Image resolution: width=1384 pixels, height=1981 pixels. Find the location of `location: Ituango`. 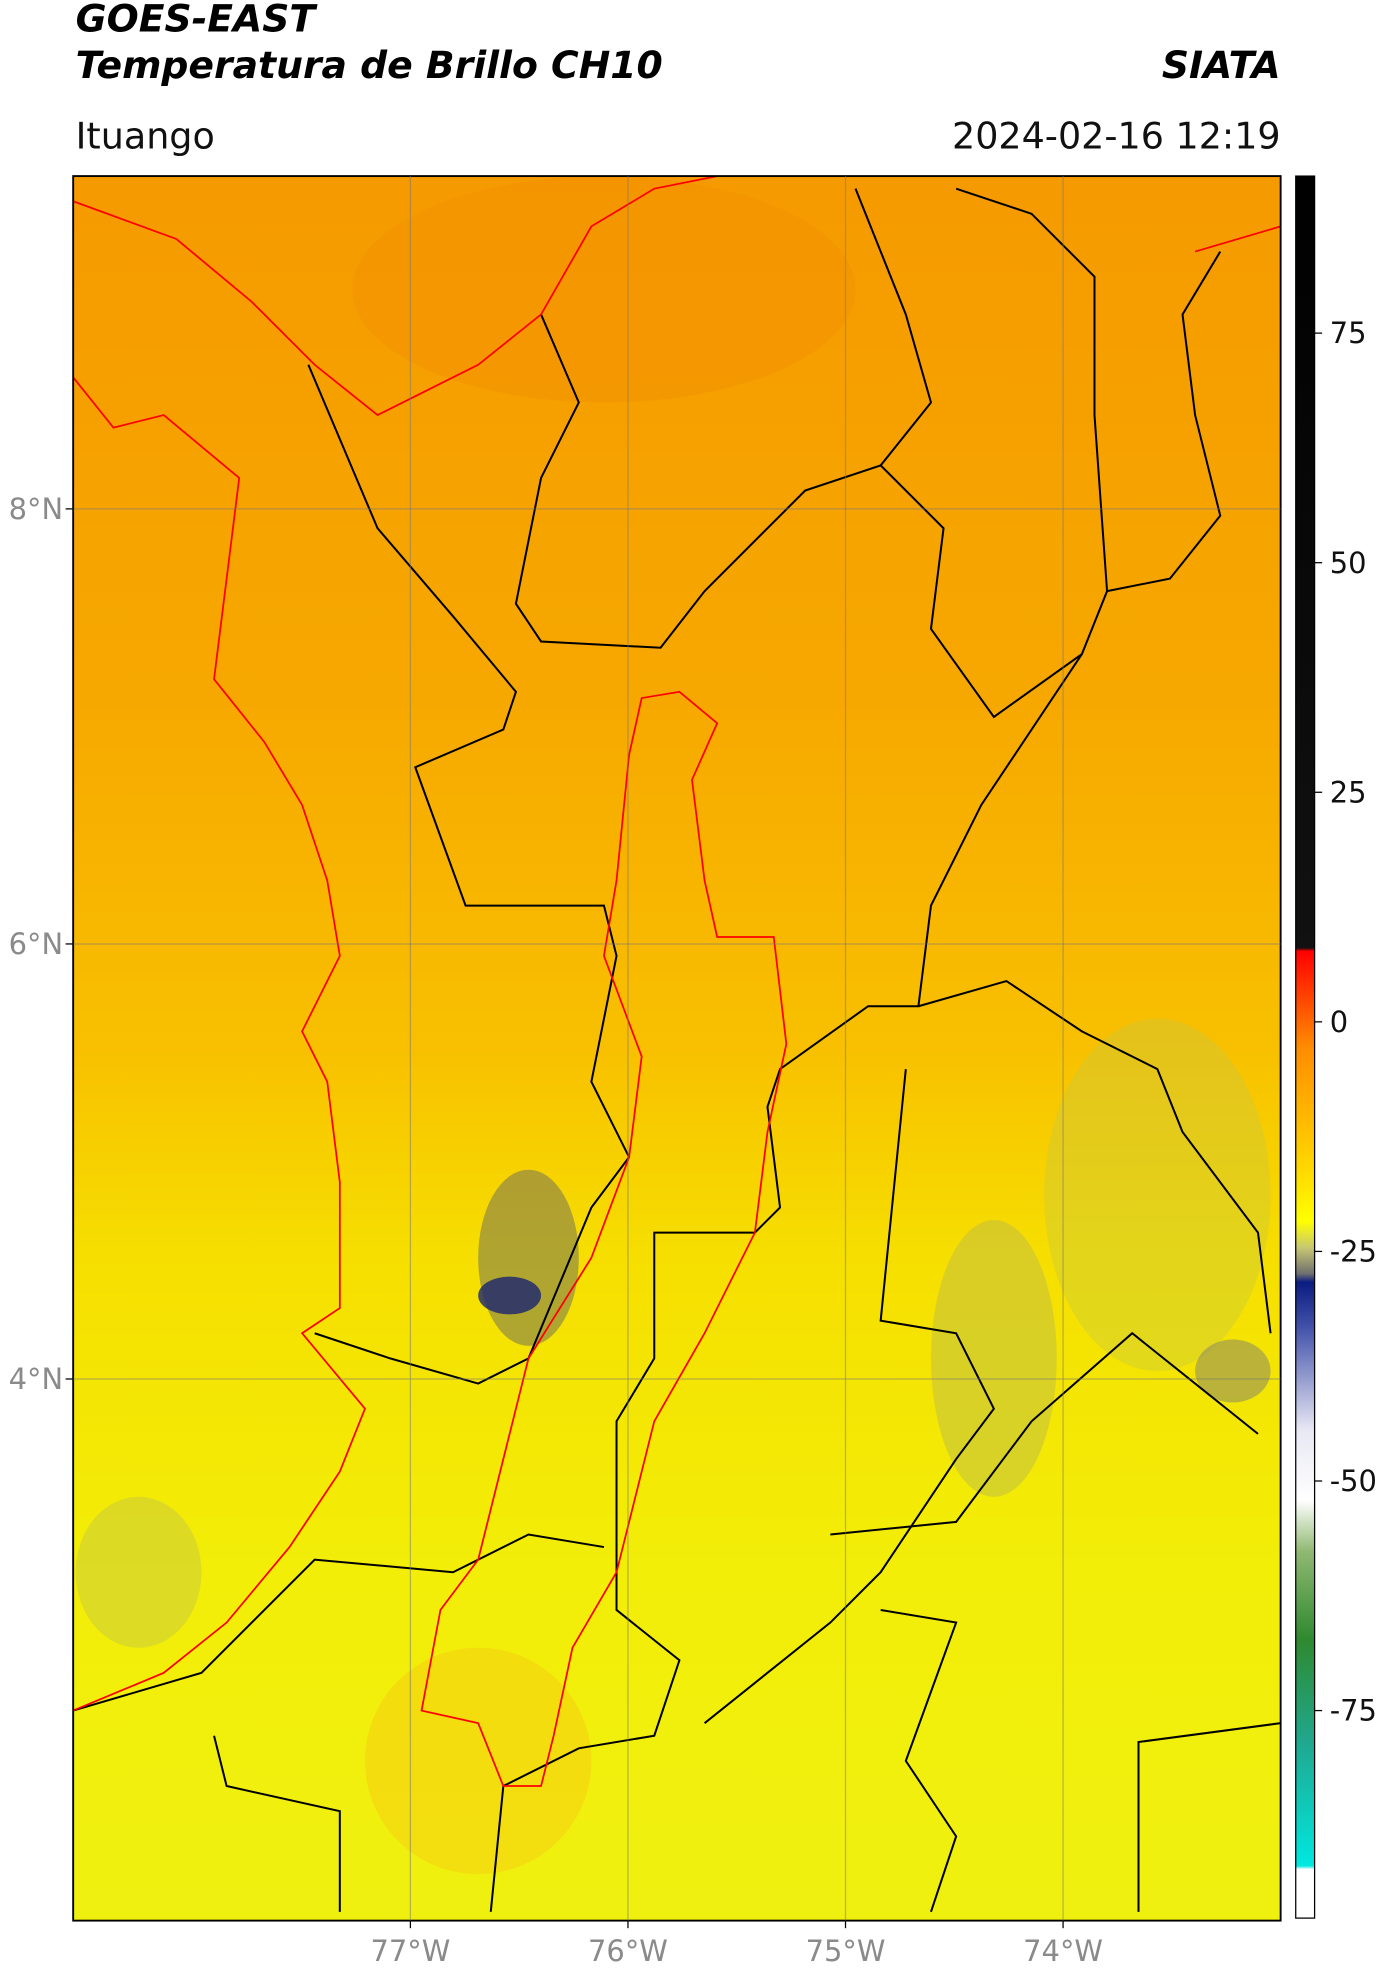

location: Ituango is located at coordinates (145, 135).